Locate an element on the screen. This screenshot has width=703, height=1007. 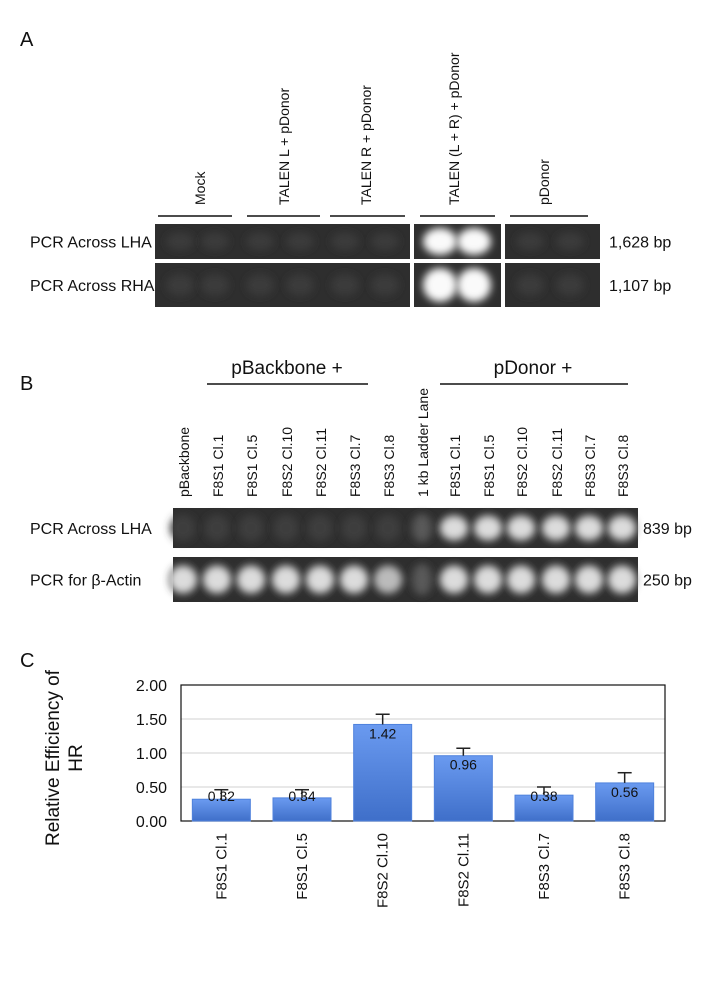
x-tick-label: F8S1 Cl.1 is located at coordinates (221, 866).